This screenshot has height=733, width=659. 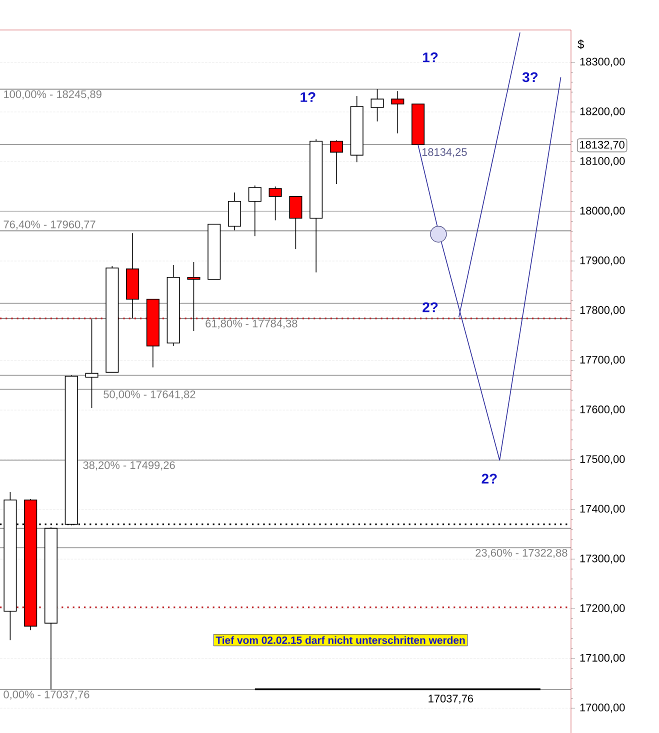 I want to click on annotation: Tief vom 02.02.15 darf nicht unterschritten werden, so click(x=340, y=640).